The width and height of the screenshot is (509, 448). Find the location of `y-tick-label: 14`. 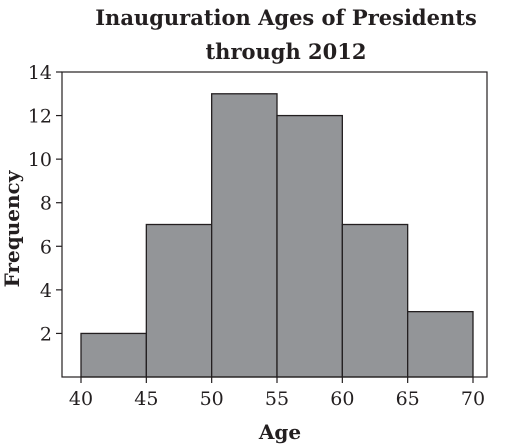

y-tick-label: 14 is located at coordinates (40, 73).